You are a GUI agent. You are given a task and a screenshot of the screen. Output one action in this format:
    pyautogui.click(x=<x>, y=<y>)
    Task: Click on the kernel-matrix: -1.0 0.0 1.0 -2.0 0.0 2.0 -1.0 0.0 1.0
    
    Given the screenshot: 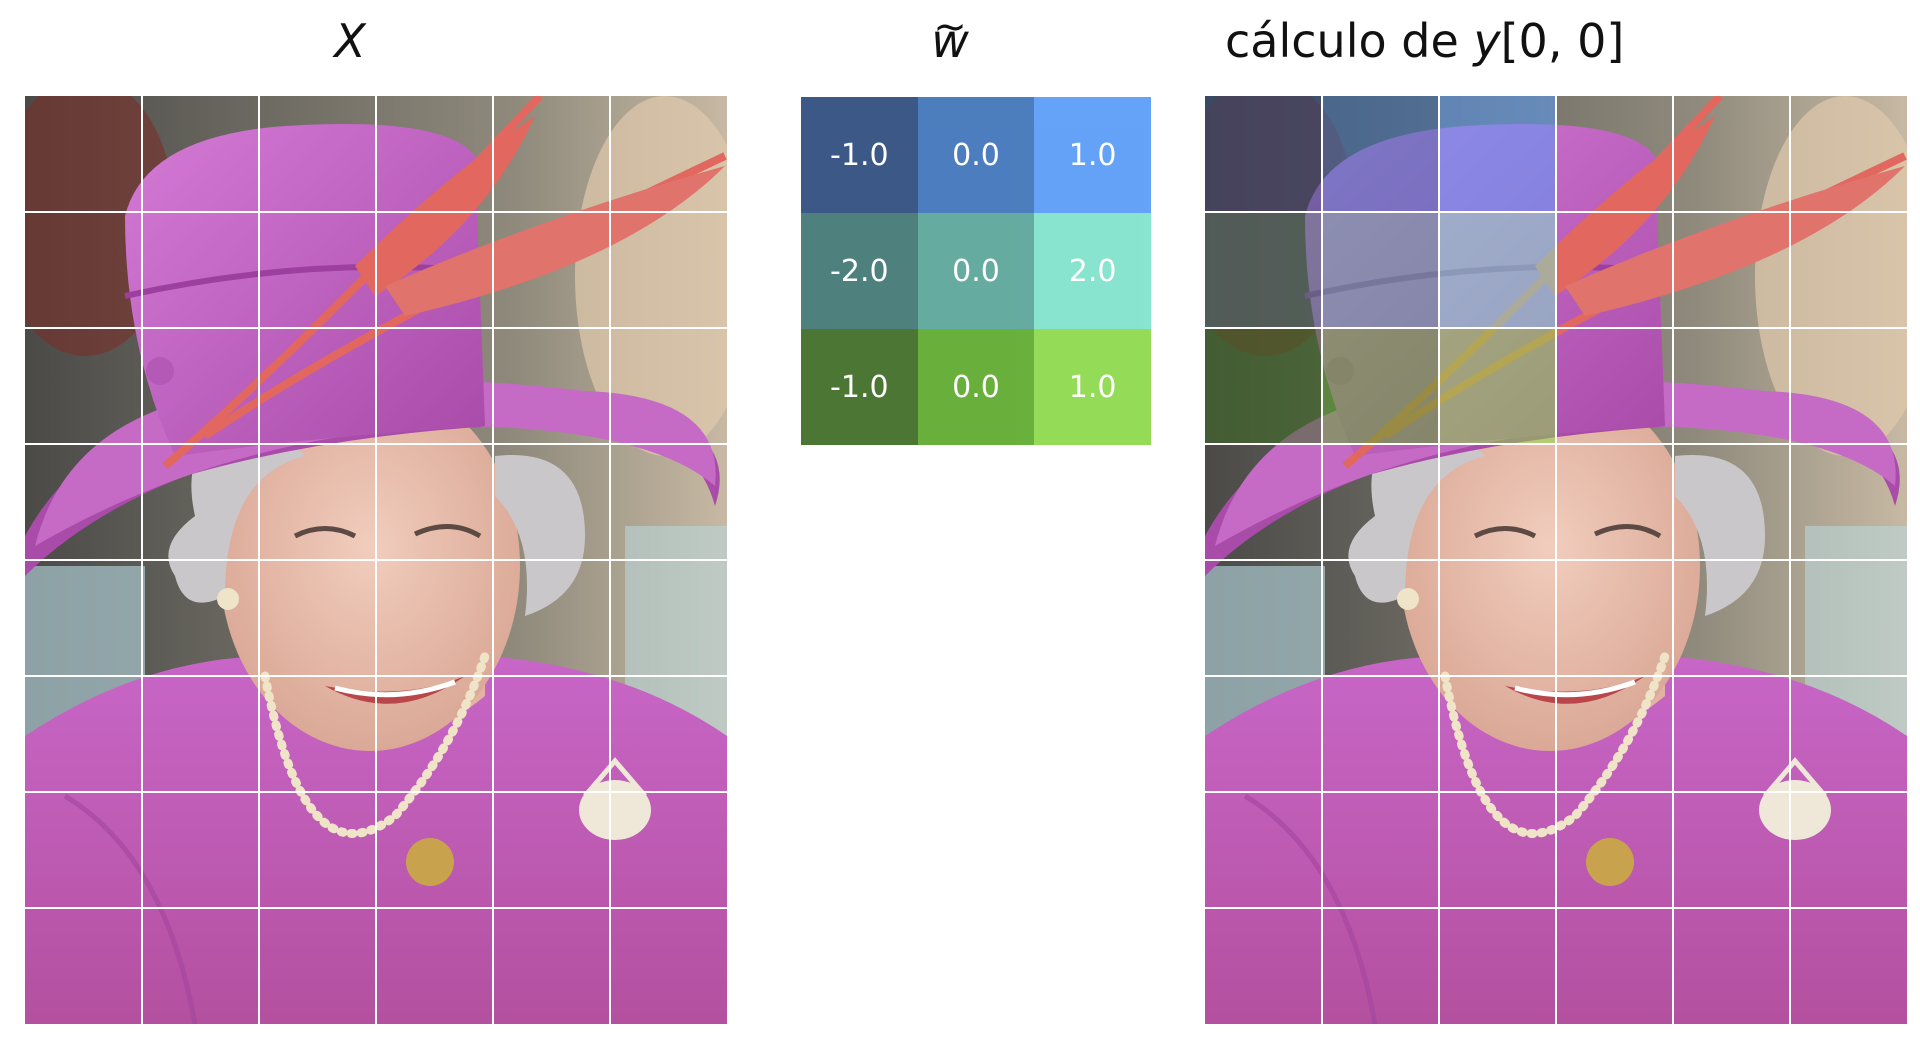 What is the action you would take?
    pyautogui.click(x=976, y=271)
    